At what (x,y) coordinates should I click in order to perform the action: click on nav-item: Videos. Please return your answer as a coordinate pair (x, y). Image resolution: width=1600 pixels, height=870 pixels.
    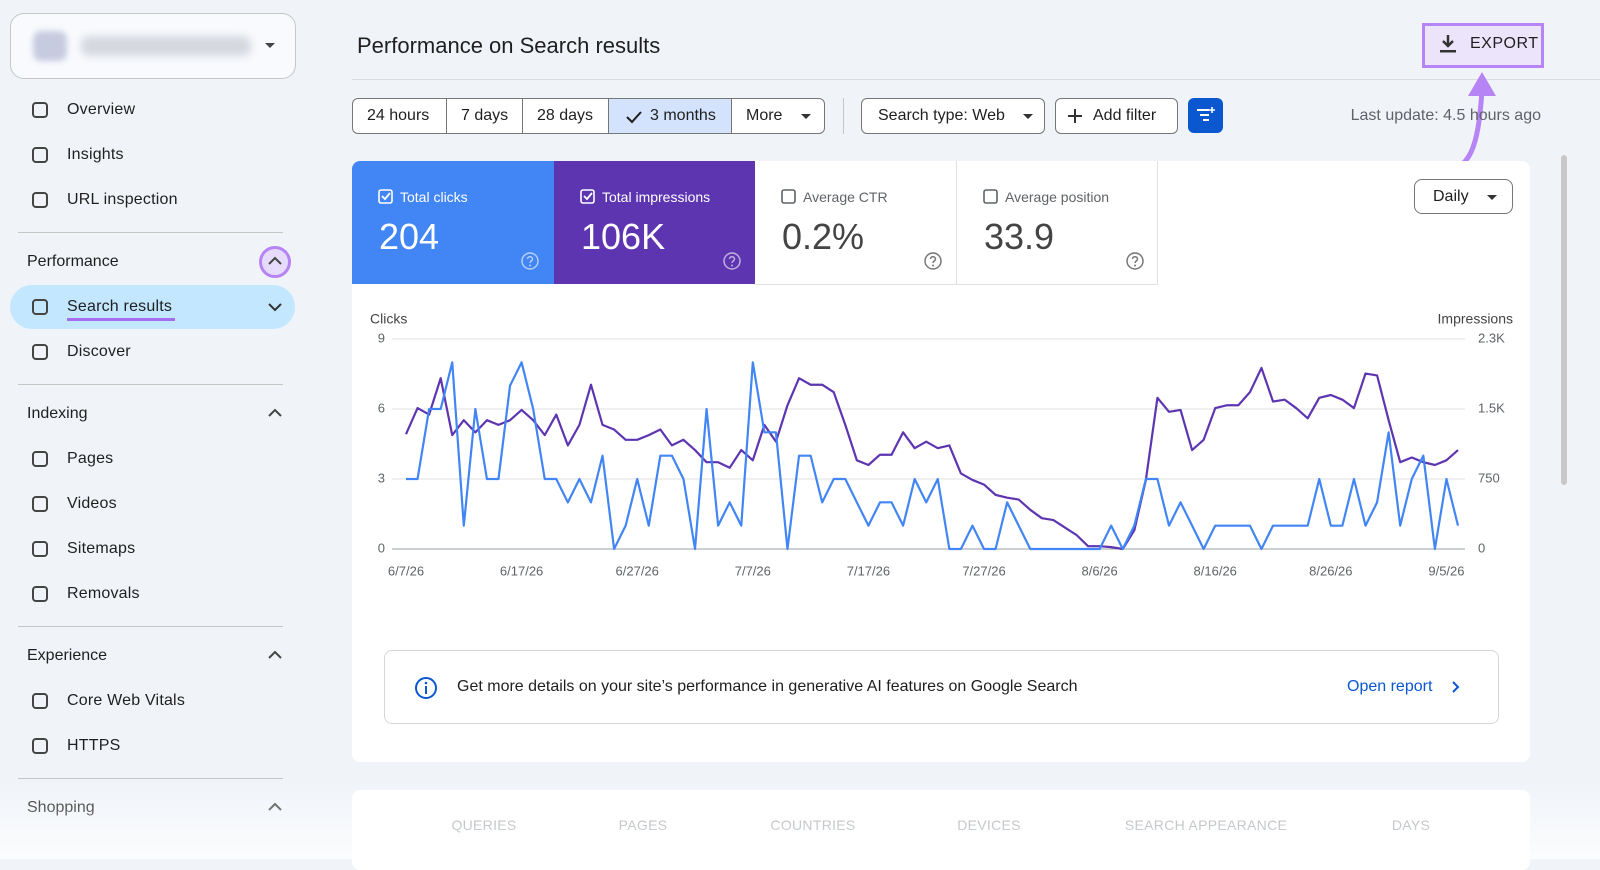
    Looking at the image, I should click on (92, 503).